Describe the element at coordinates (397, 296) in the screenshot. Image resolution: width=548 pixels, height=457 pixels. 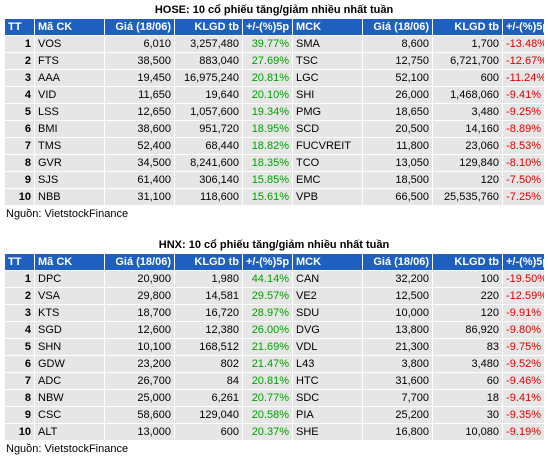
I see `hnx-cell-gia-2: 12,500` at that location.